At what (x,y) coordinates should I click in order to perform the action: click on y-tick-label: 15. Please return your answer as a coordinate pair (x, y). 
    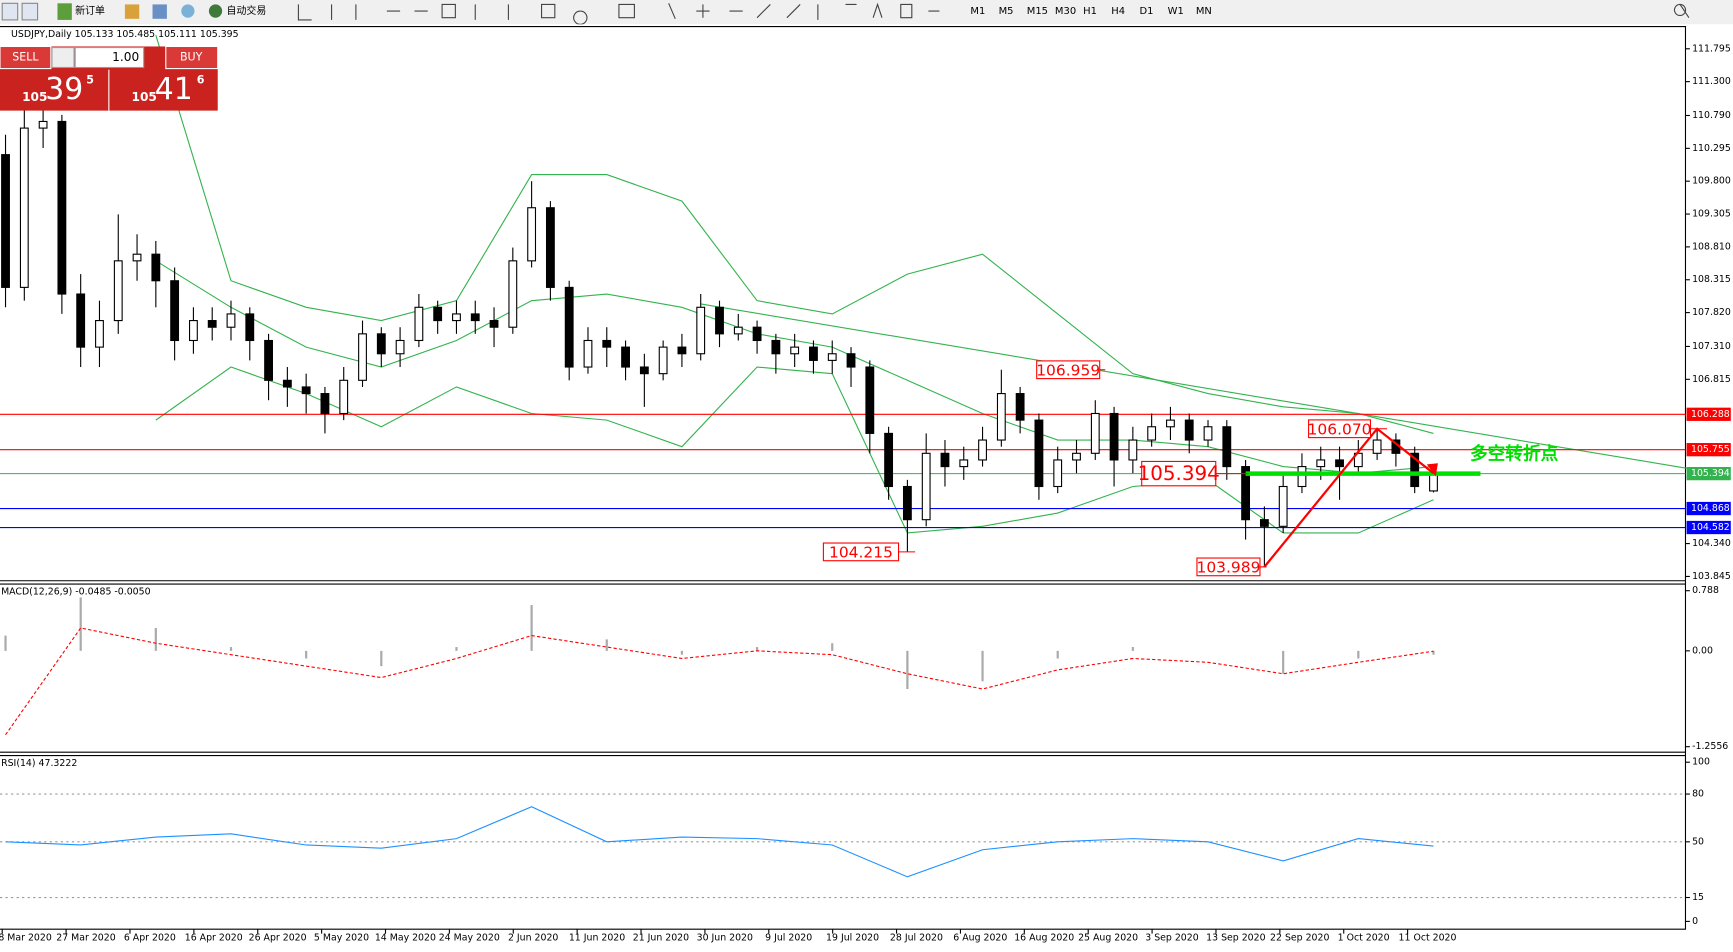
    Looking at the image, I should click on (1698, 897).